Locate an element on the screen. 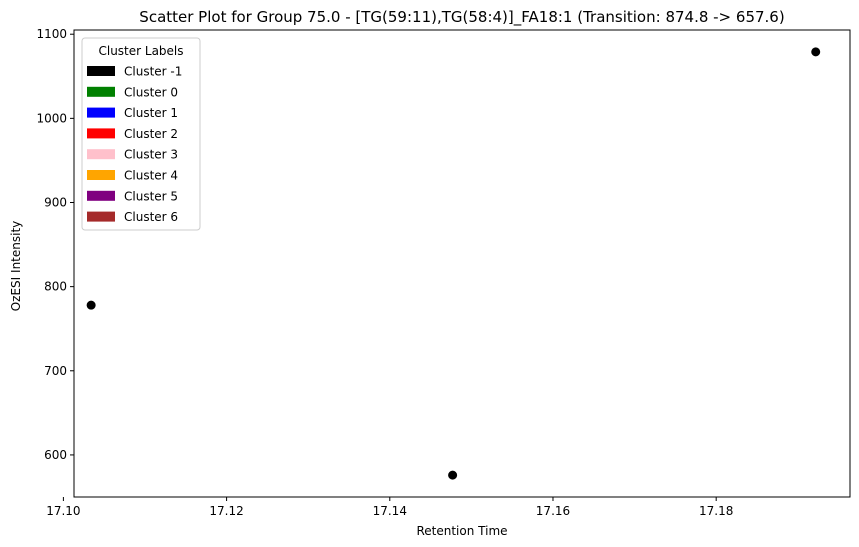 The height and width of the screenshot is (547, 859). y-tick-label: 1100 is located at coordinates (51, 34).